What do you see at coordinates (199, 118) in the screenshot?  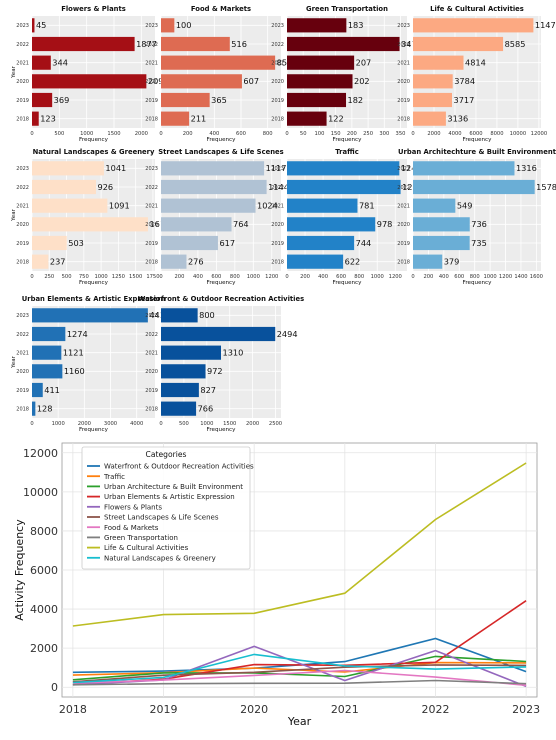 I see `data-label: 211` at bounding box center [199, 118].